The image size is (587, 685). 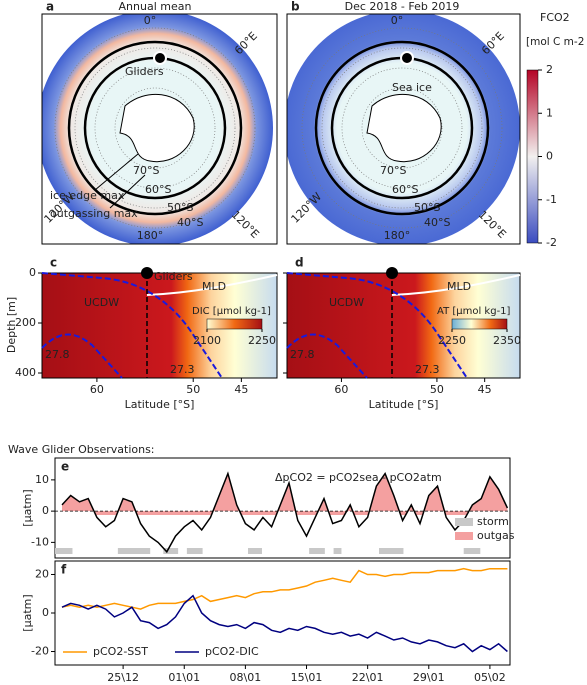 What do you see at coordinates (155, 6) in the screenshot?
I see `label: Annual mean` at bounding box center [155, 6].